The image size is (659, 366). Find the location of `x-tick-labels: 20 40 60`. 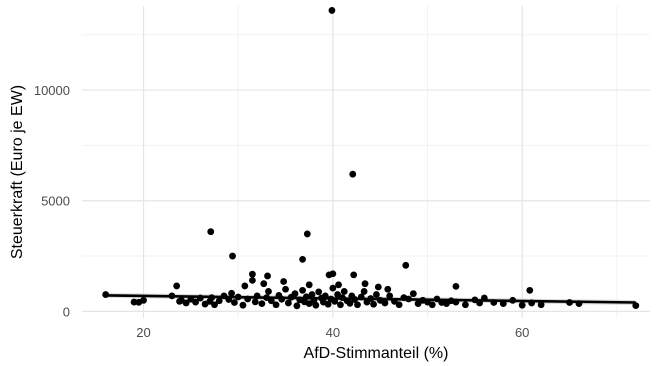

x-tick-labels: 20 40 60 is located at coordinates (332, 332).